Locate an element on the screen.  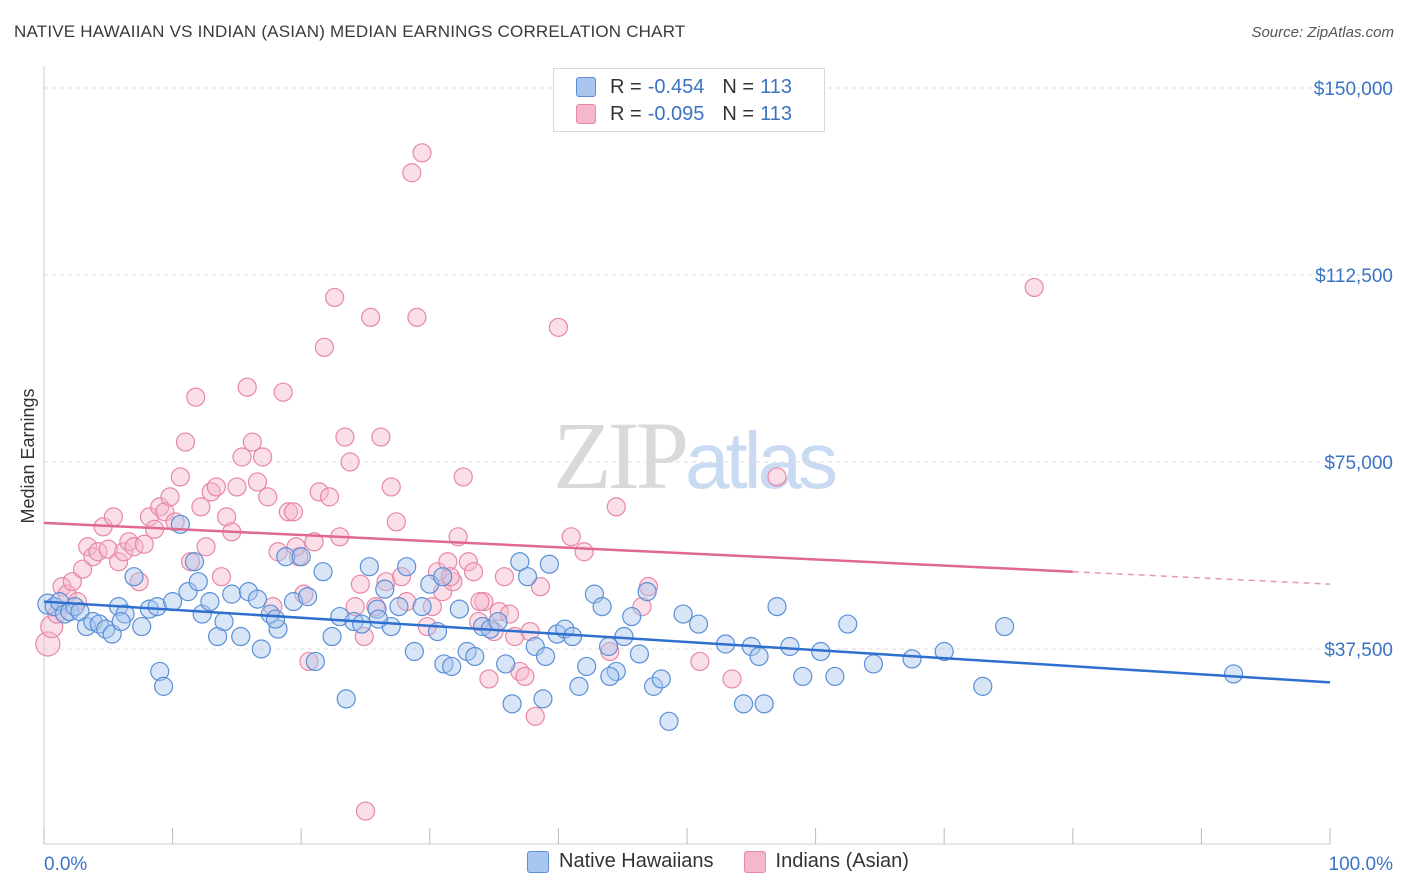
trend-line-native-hawaiians is located at coordinates (687, 642).